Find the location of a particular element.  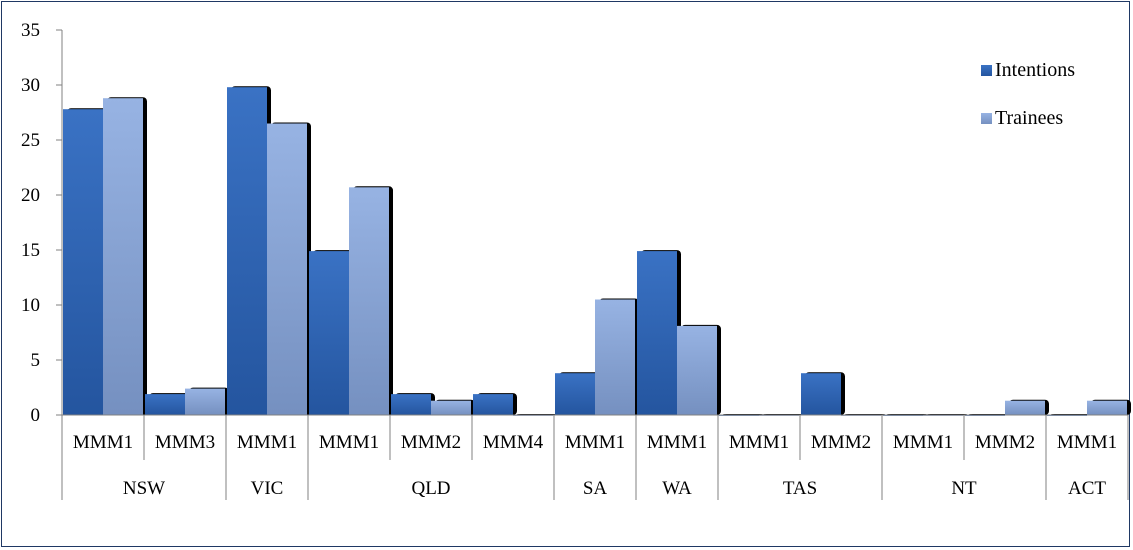

bar-intentions-qld-mmm2 is located at coordinates (411, 404).